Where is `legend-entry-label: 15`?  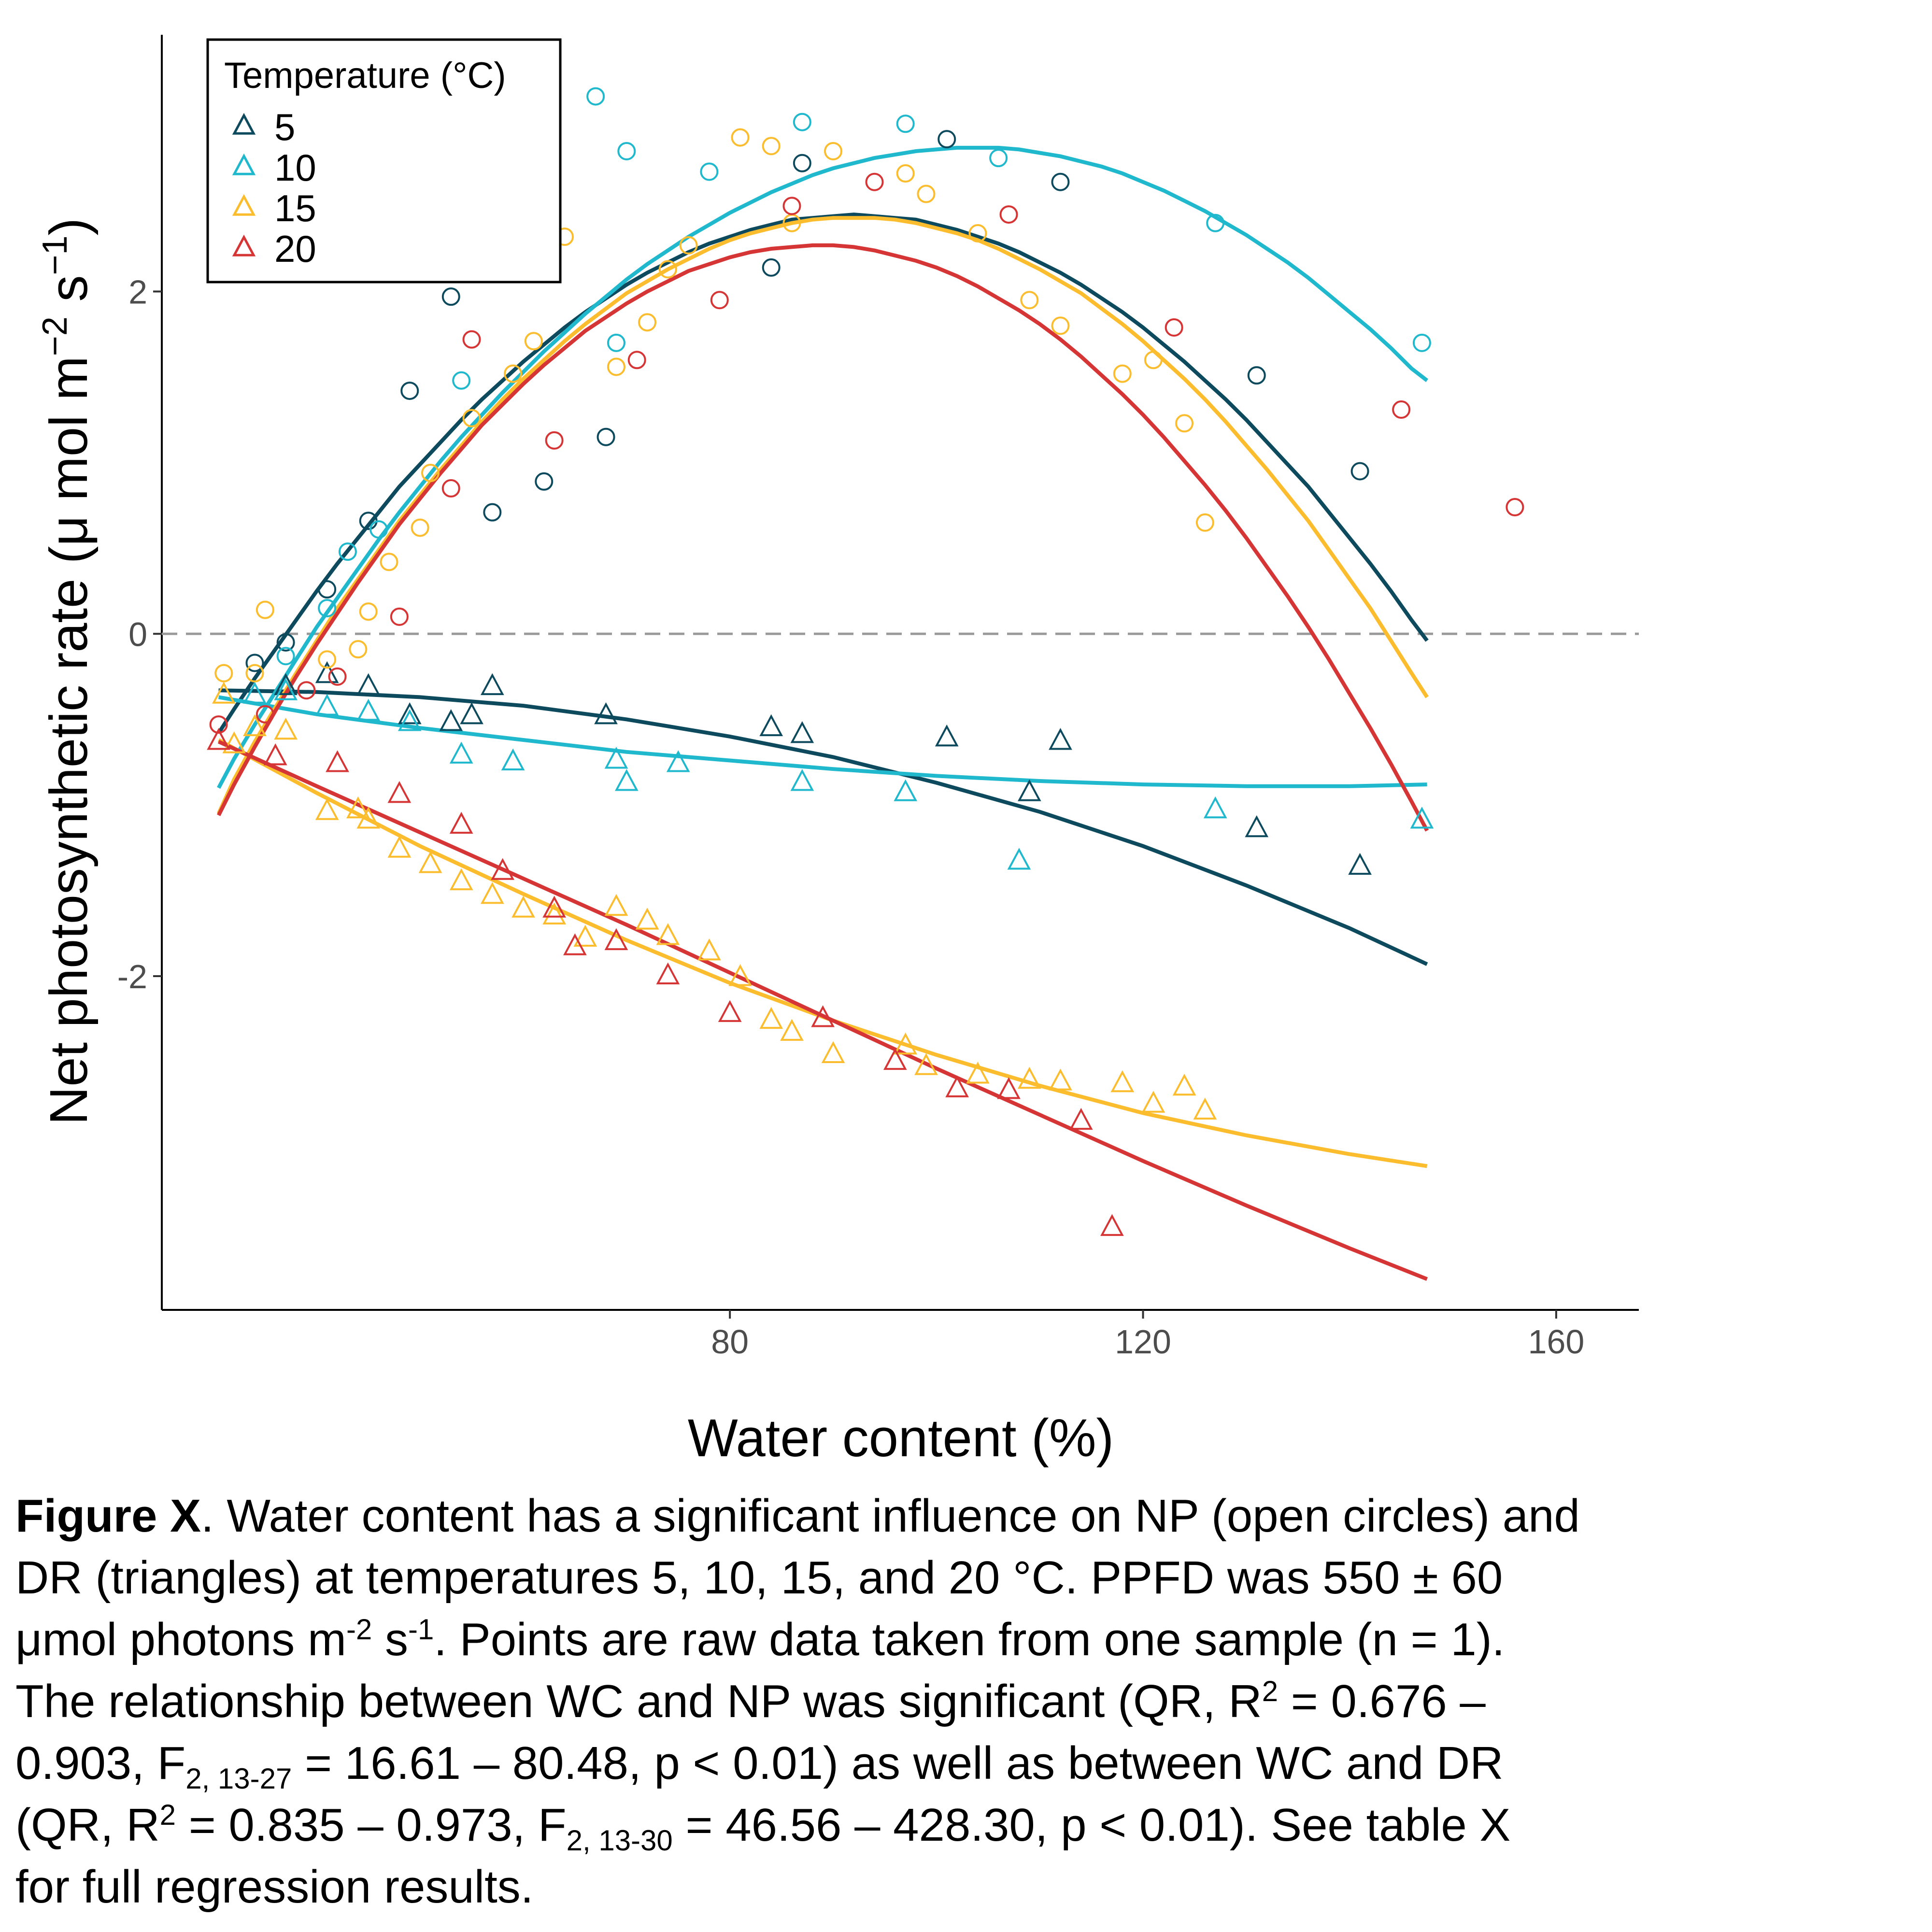
legend-entry-label: 15 is located at coordinates (295, 208).